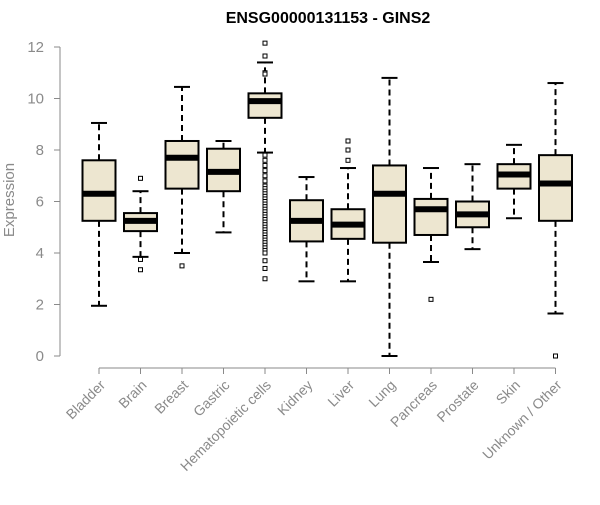  I want to click on y-tick-label: 2, so click(40, 305).